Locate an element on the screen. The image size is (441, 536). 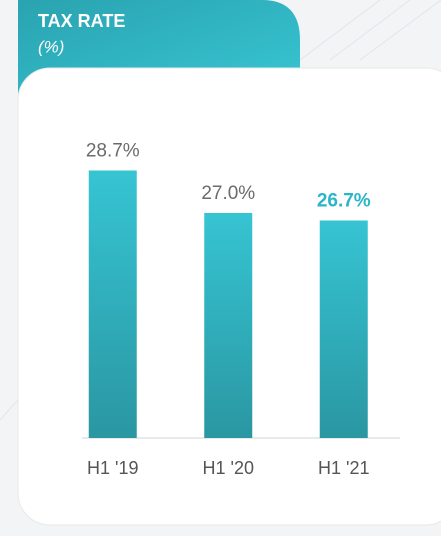
chart-title: TAX RATE is located at coordinates (81, 21).